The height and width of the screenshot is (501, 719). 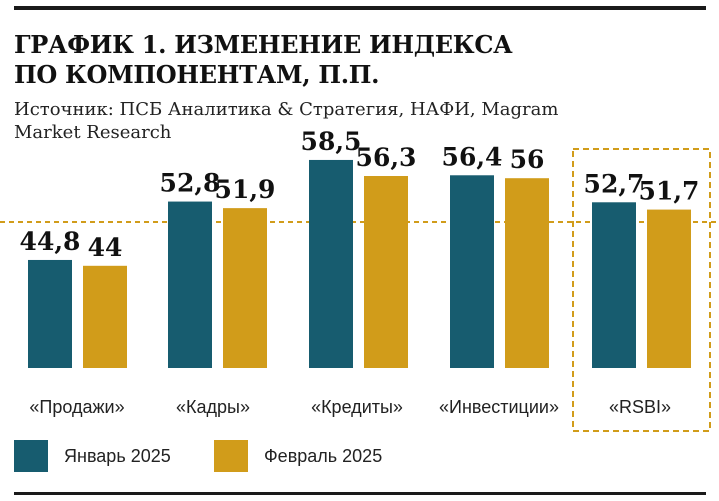 What do you see at coordinates (105, 247) in the screenshot?
I see `data-label: 44` at bounding box center [105, 247].